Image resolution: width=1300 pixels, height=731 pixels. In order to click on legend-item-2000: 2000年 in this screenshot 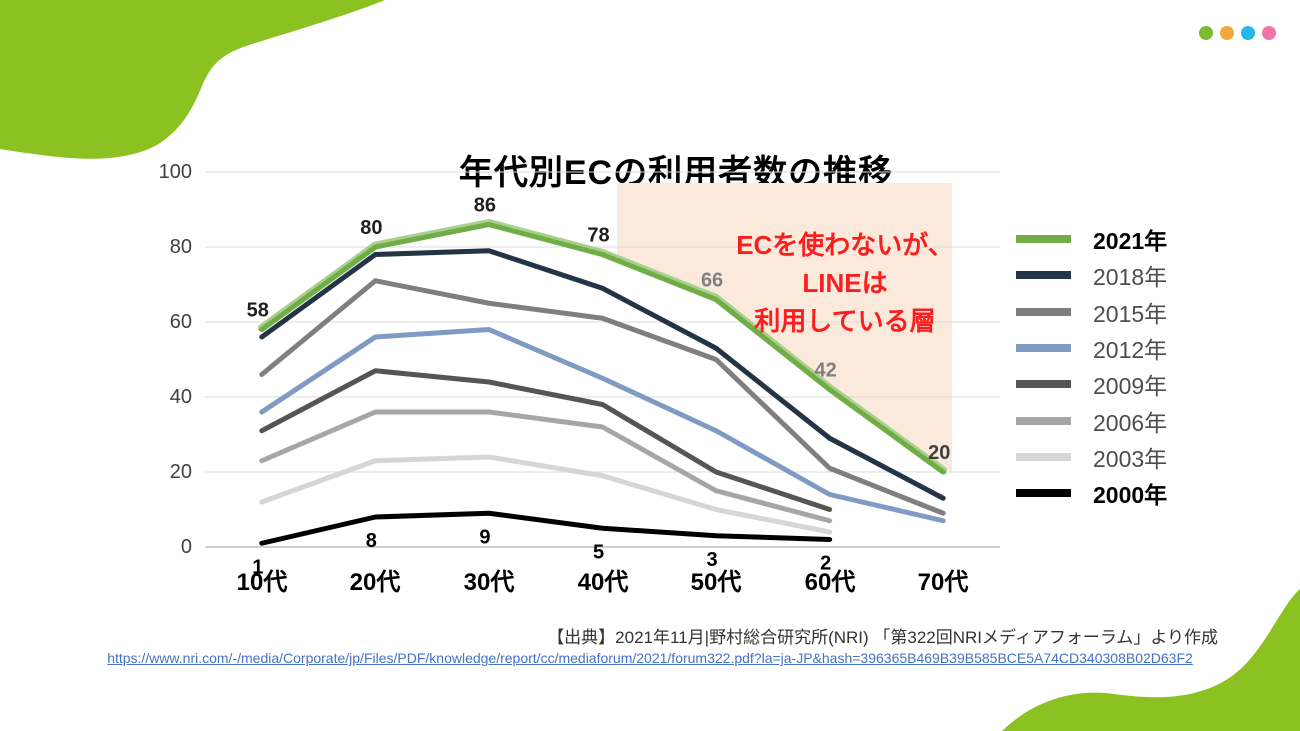, I will do `click(1121, 493)`.